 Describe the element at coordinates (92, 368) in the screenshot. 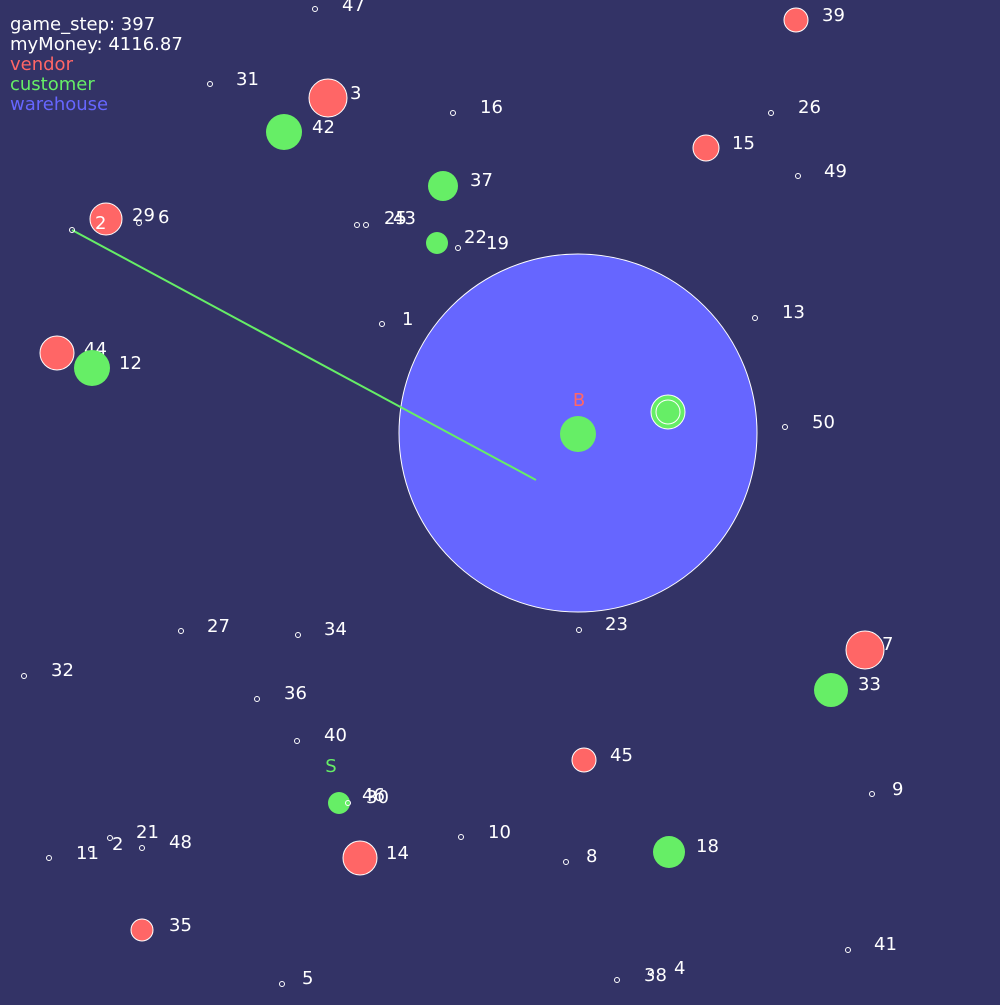

I see `customer-12-marker` at that location.